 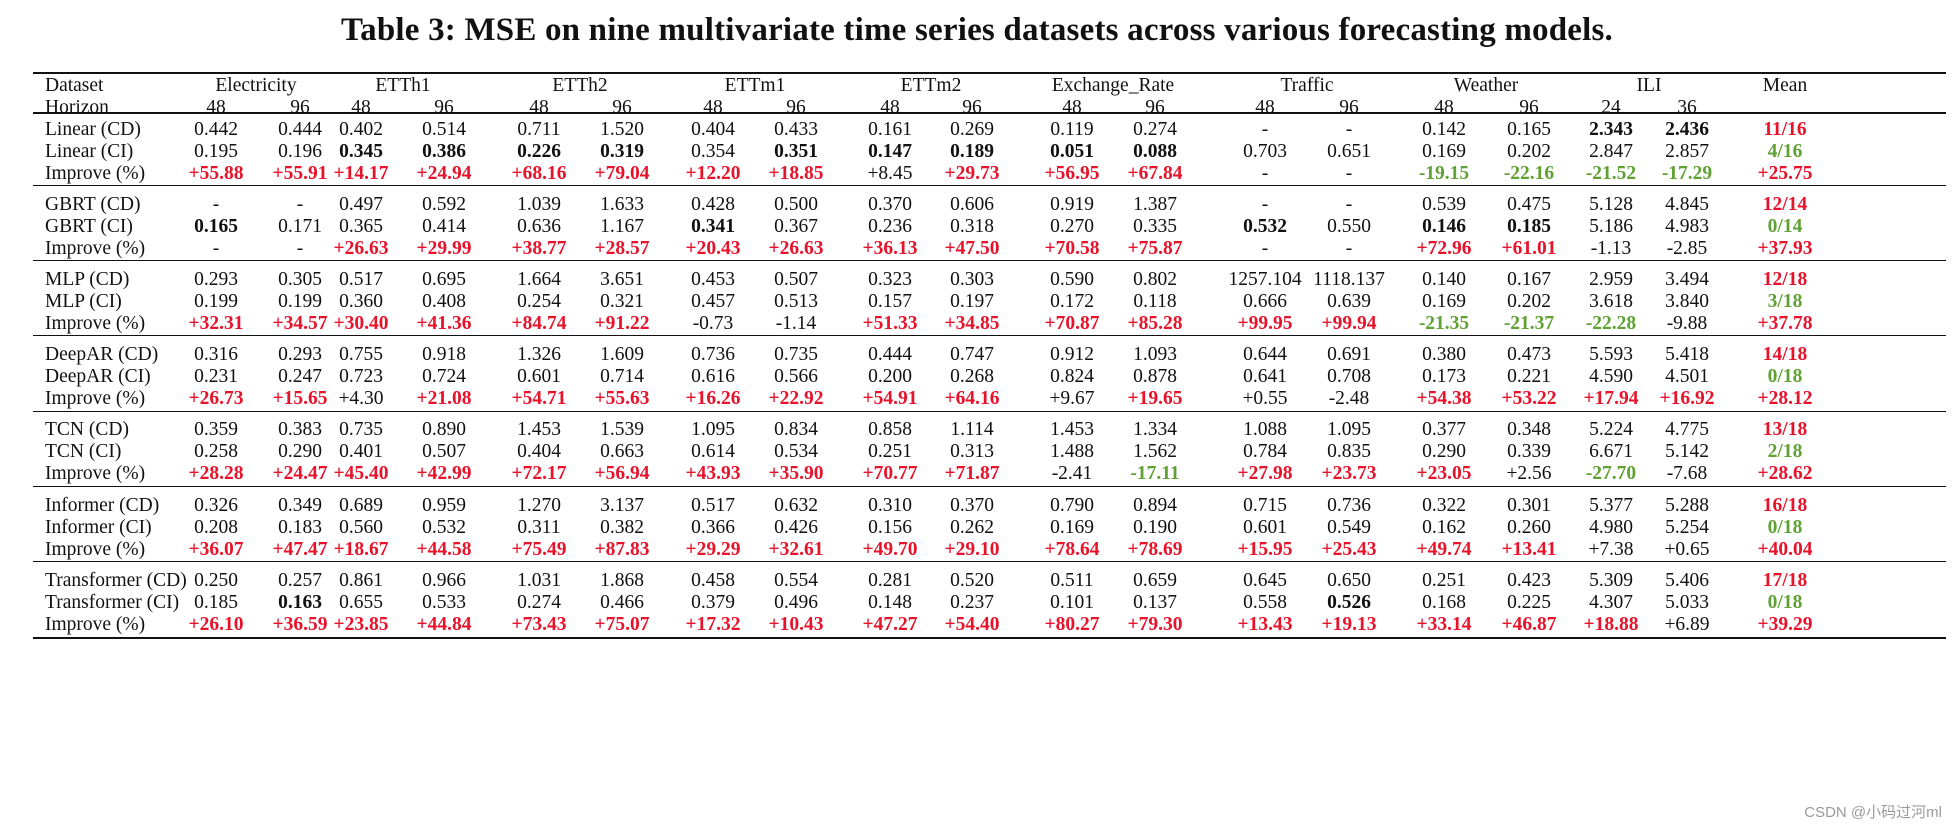 What do you see at coordinates (1444, 473) in the screenshot?
I see `table-cell: +23.05` at bounding box center [1444, 473].